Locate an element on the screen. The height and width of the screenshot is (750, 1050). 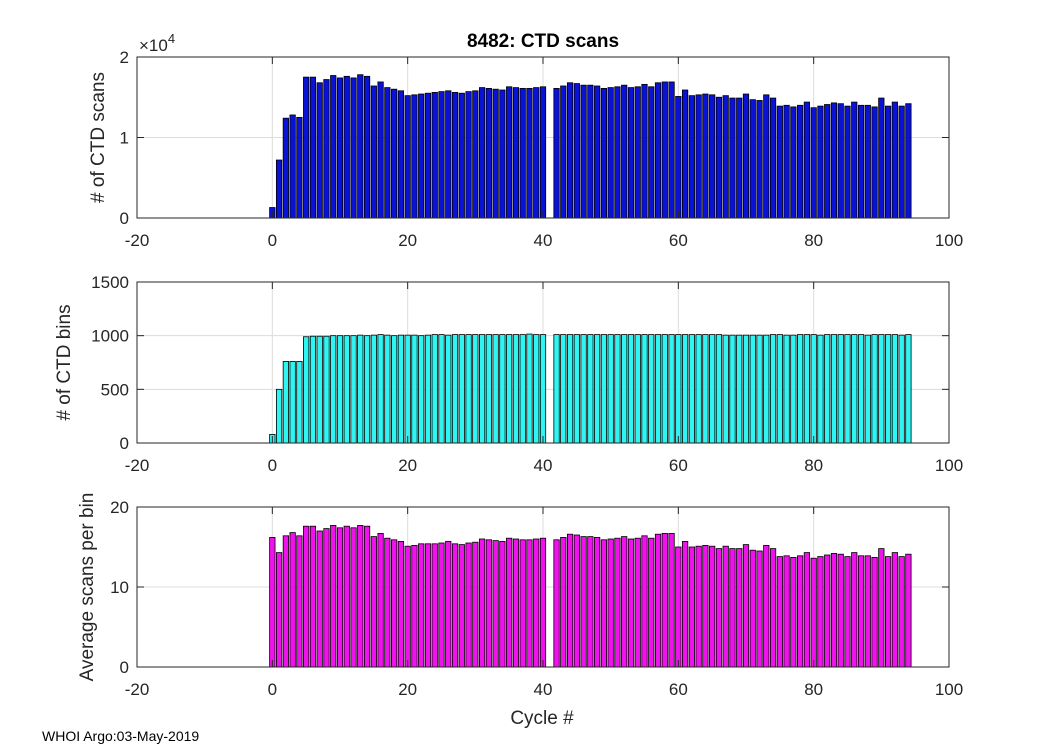
y-tick-label: 1 is located at coordinates (124, 138).